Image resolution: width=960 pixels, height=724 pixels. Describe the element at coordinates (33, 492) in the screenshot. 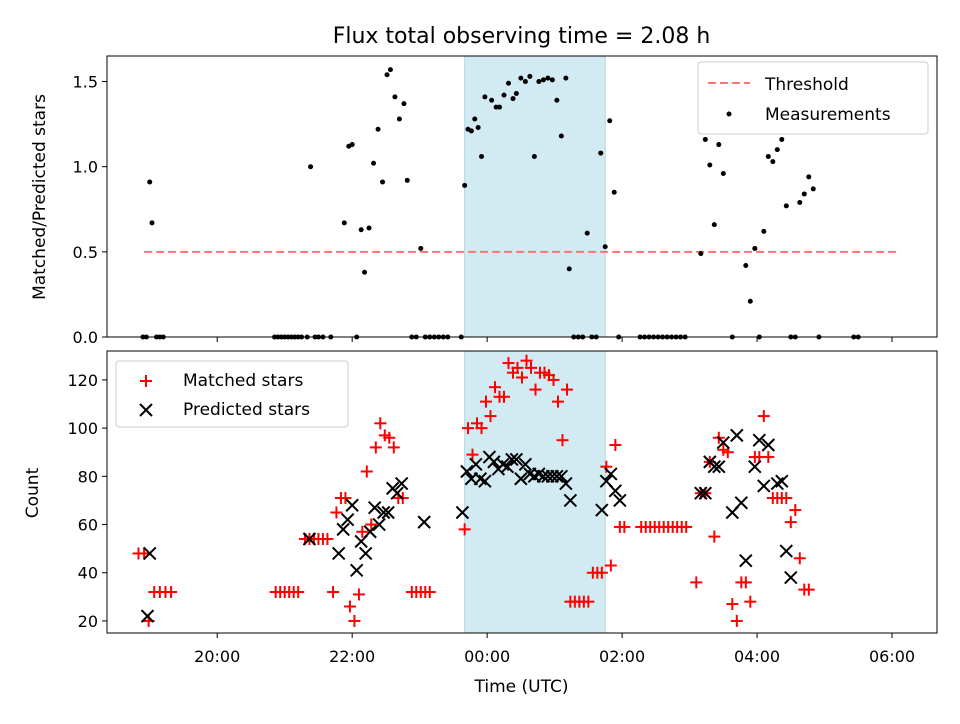

I see `bottom-y-axis-label: Count` at that location.